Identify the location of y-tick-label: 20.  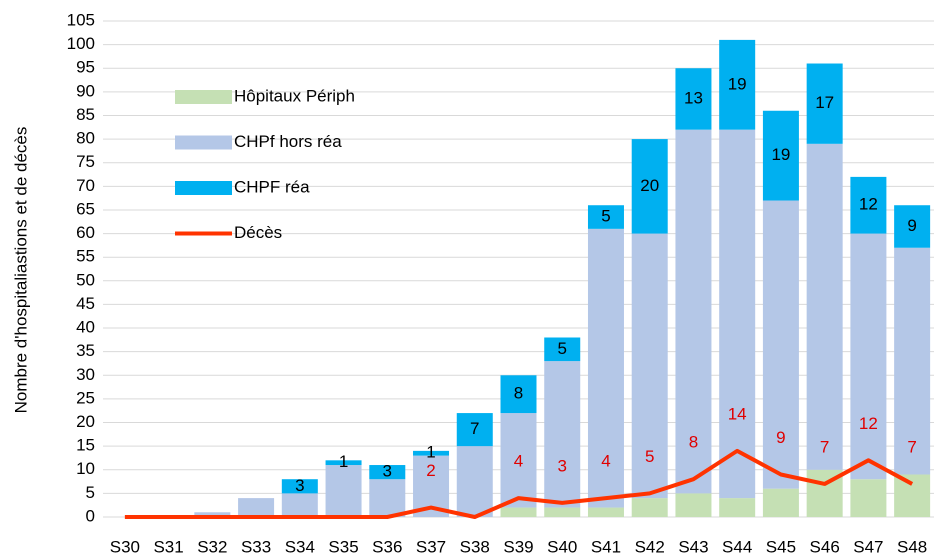
(85, 421).